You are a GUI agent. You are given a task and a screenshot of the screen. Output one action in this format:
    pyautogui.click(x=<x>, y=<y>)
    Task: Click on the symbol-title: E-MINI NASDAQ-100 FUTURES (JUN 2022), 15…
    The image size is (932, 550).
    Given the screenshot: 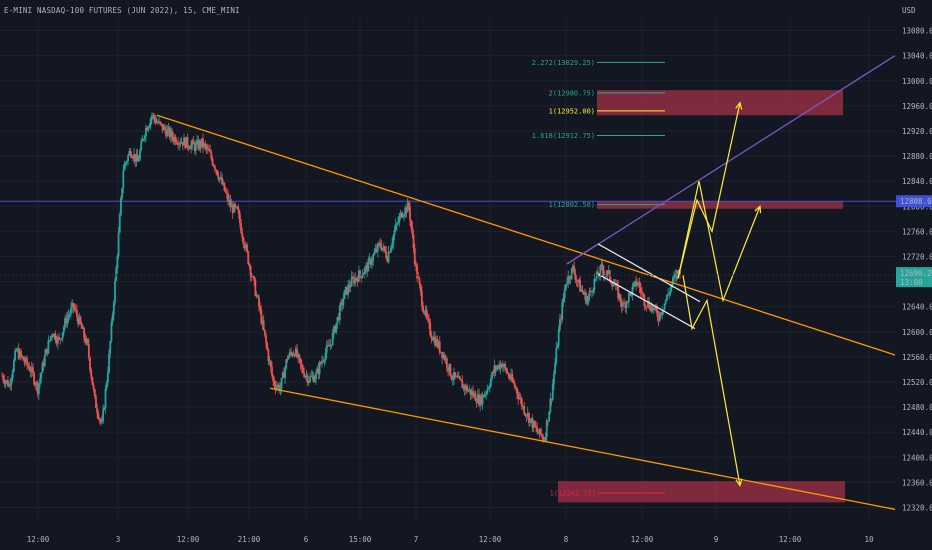 What is the action you would take?
    pyautogui.click(x=122, y=10)
    